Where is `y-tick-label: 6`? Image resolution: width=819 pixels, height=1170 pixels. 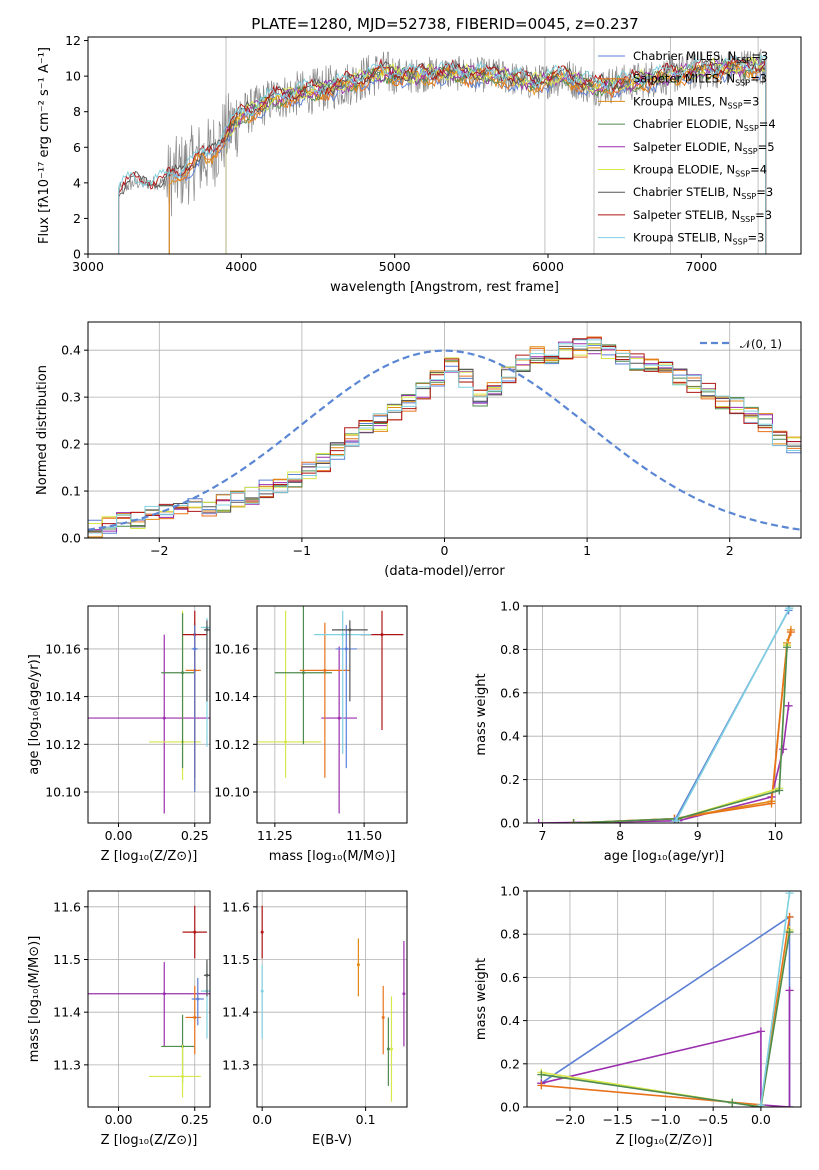 y-tick-label: 6 is located at coordinates (77, 147).